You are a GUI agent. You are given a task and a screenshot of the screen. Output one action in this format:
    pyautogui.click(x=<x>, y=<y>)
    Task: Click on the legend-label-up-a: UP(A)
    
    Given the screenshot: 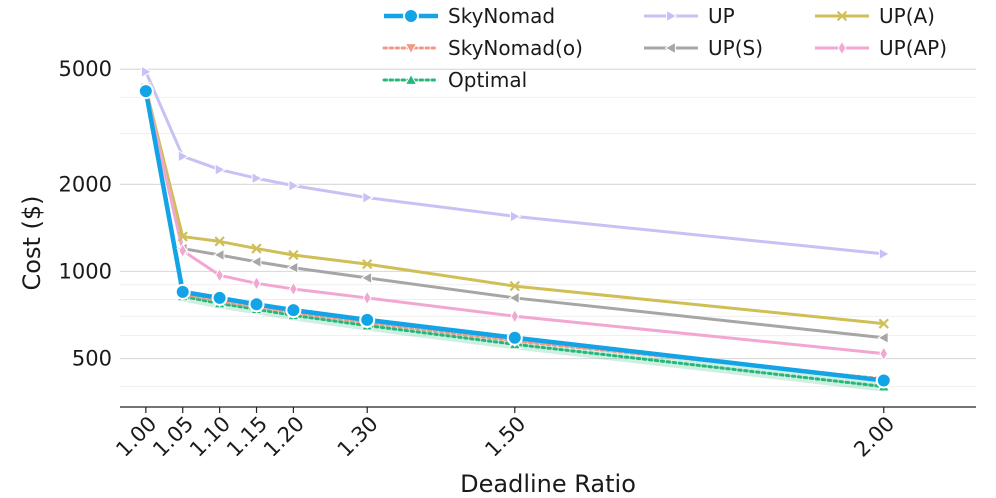 What is the action you would take?
    pyautogui.click(x=907, y=16)
    